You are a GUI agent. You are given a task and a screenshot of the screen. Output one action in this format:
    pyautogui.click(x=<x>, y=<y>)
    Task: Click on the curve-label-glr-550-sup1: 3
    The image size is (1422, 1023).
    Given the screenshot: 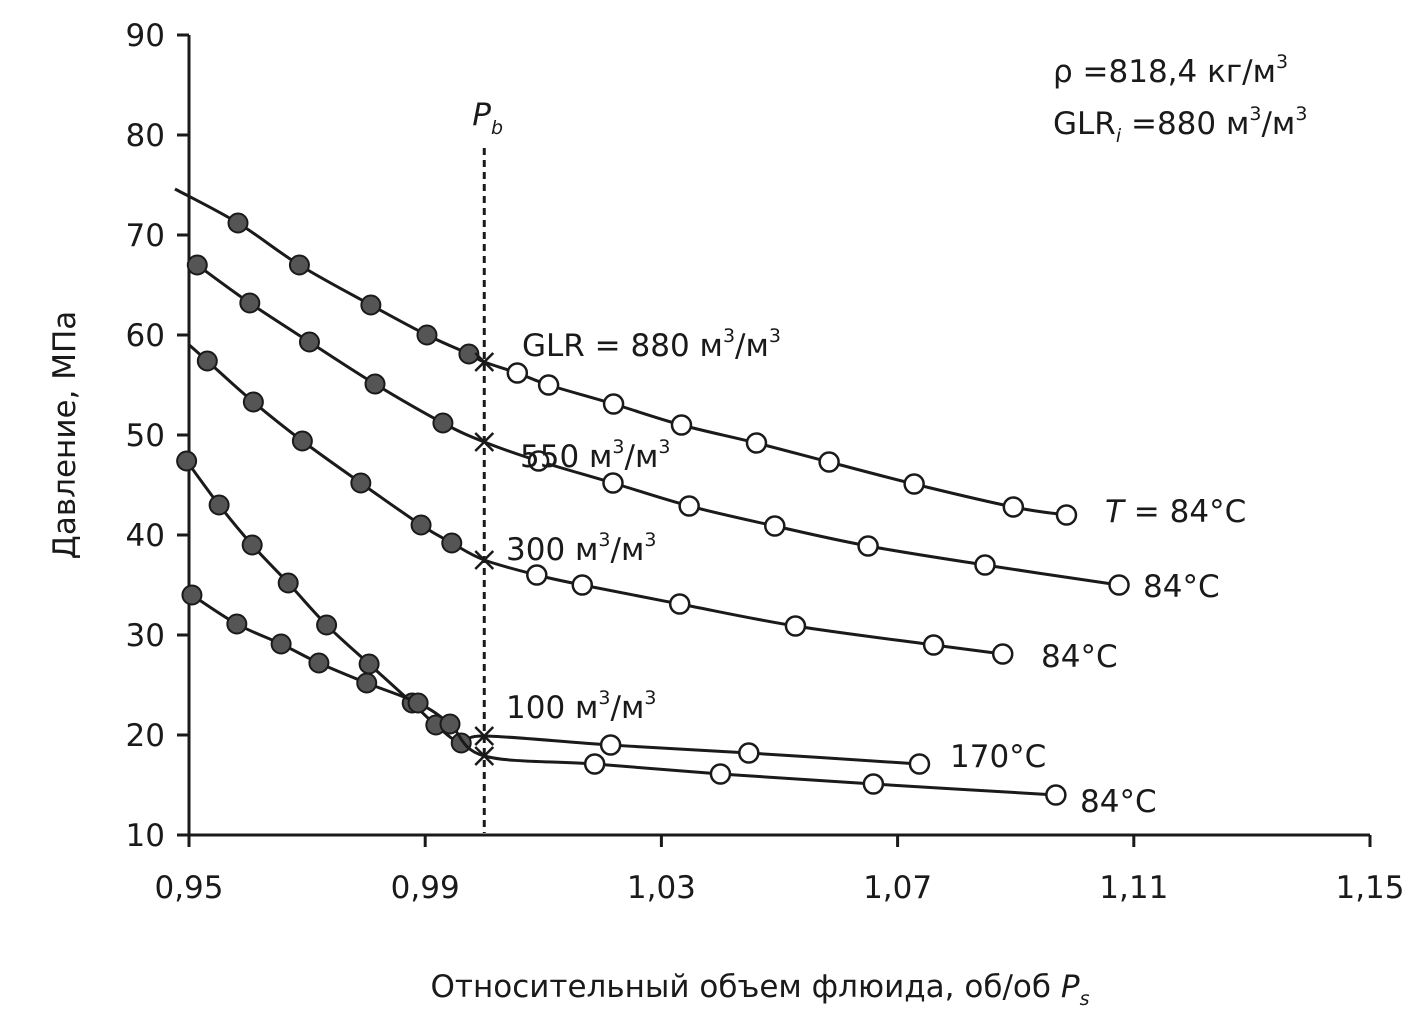 What is the action you would take?
    pyautogui.click(x=618, y=447)
    